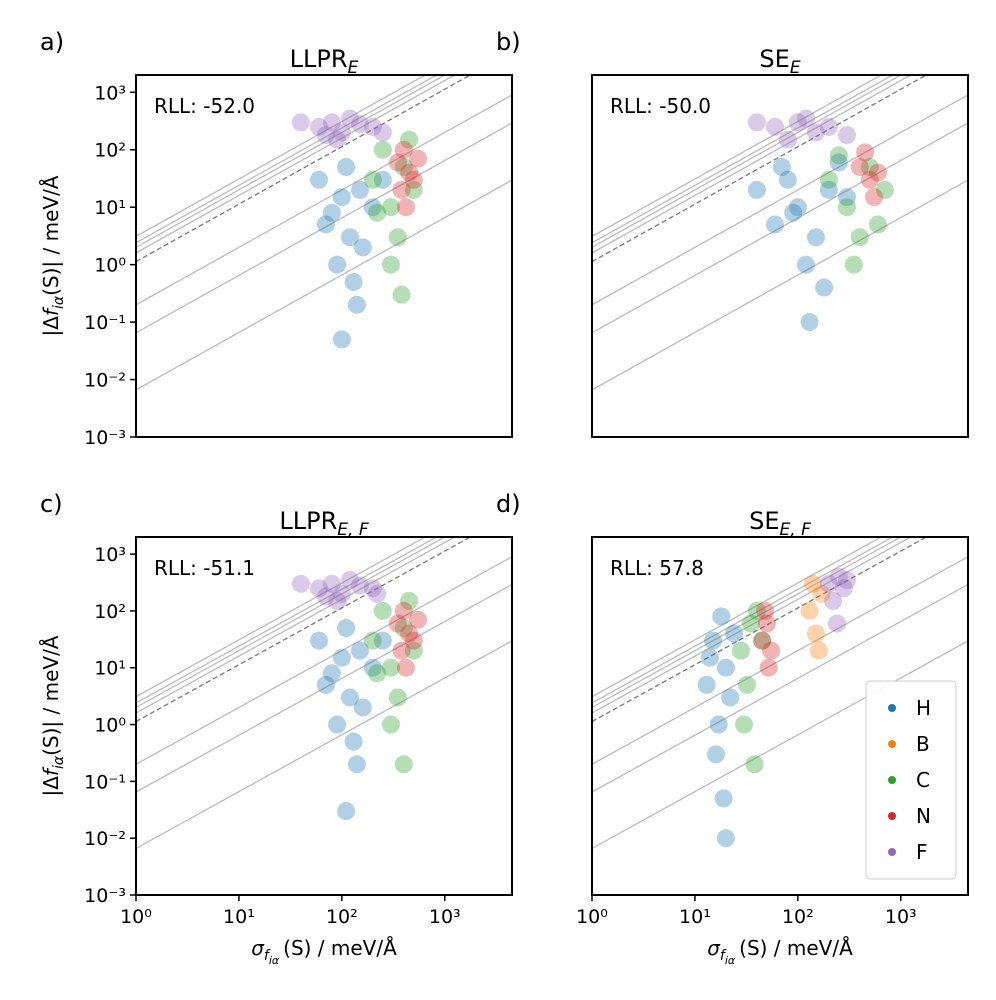 Image resolution: width=996 pixels, height=1000 pixels. Describe the element at coordinates (779, 61) in the screenshot. I see `panel-title: SEE` at that location.